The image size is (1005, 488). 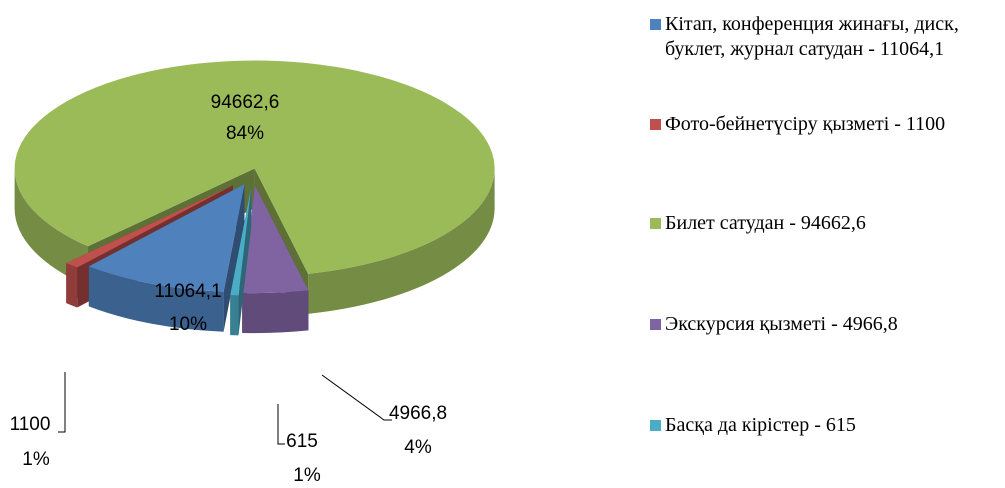 I want to click on percent-label: 84%, so click(x=245, y=133).